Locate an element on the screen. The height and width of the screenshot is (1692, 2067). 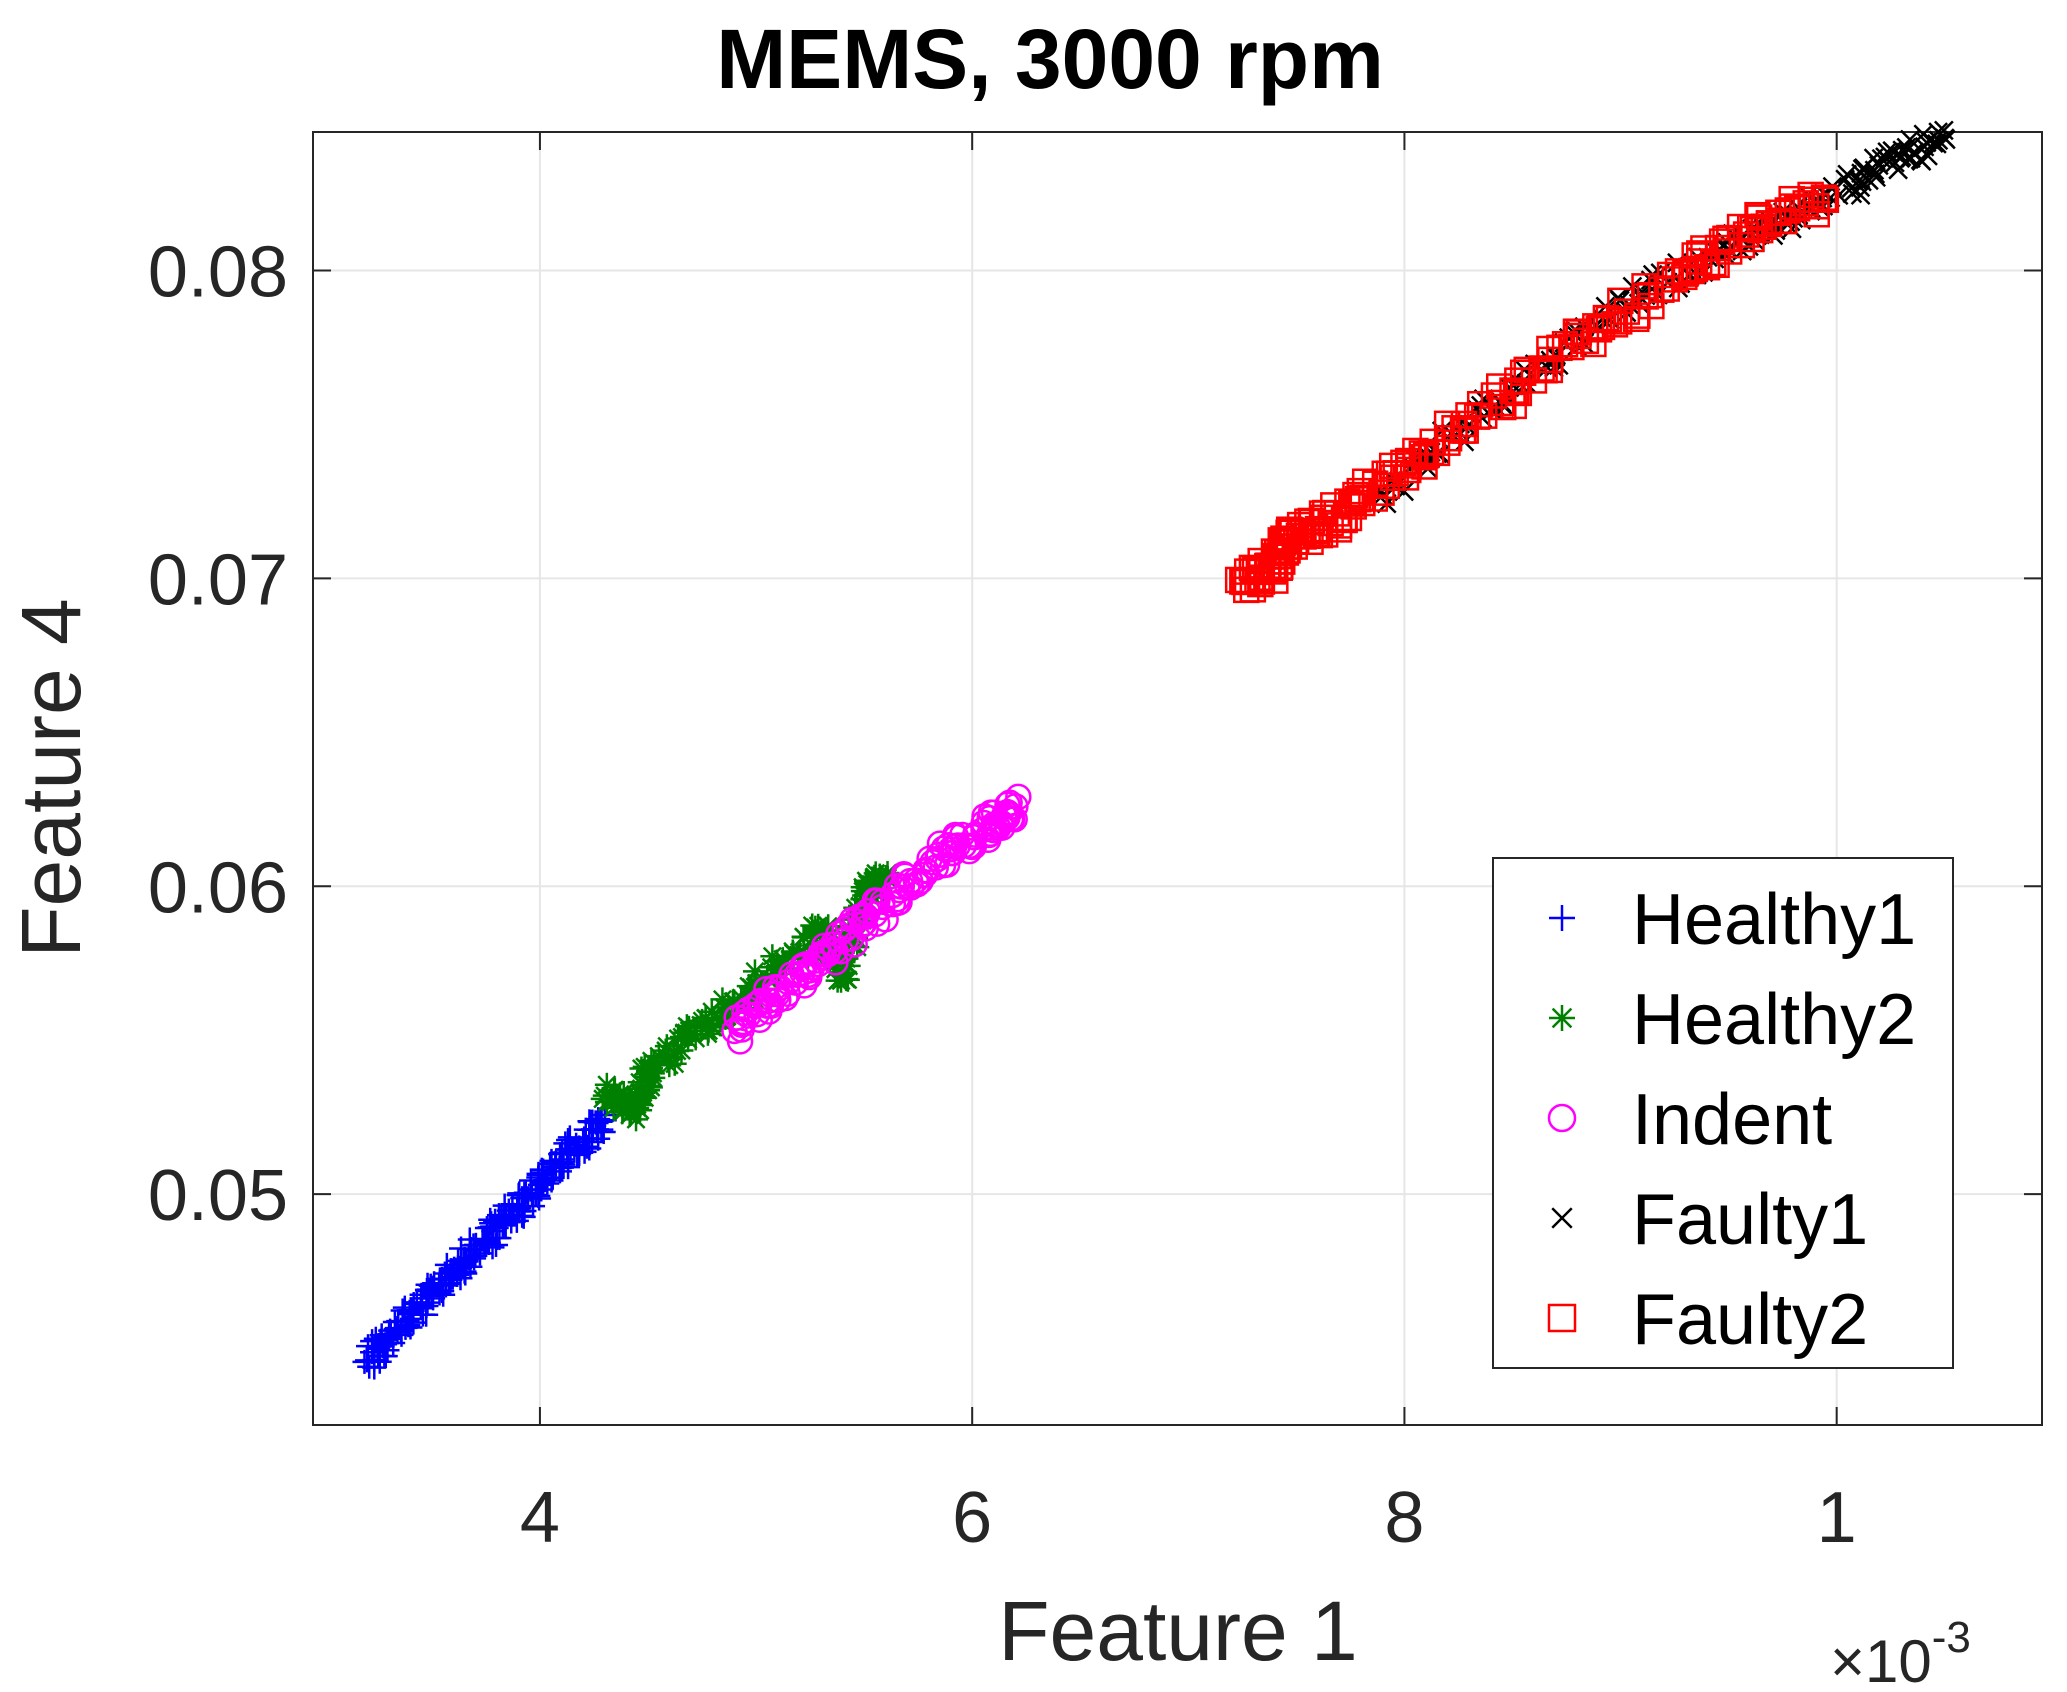
legend-item-healthy2: Healthy2 is located at coordinates (1732, 1020).